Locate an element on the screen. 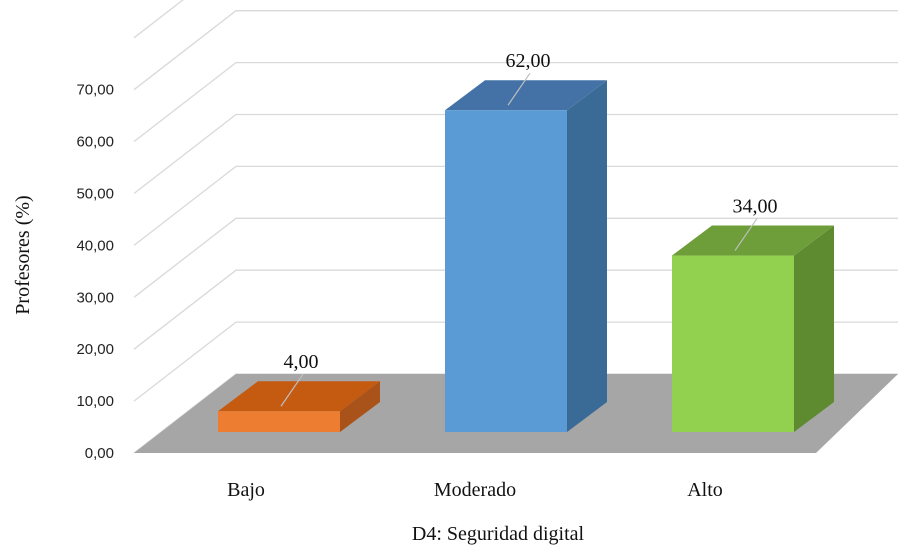 The width and height of the screenshot is (906, 548). y-tick-label: 0,00 is located at coordinates (99, 453).